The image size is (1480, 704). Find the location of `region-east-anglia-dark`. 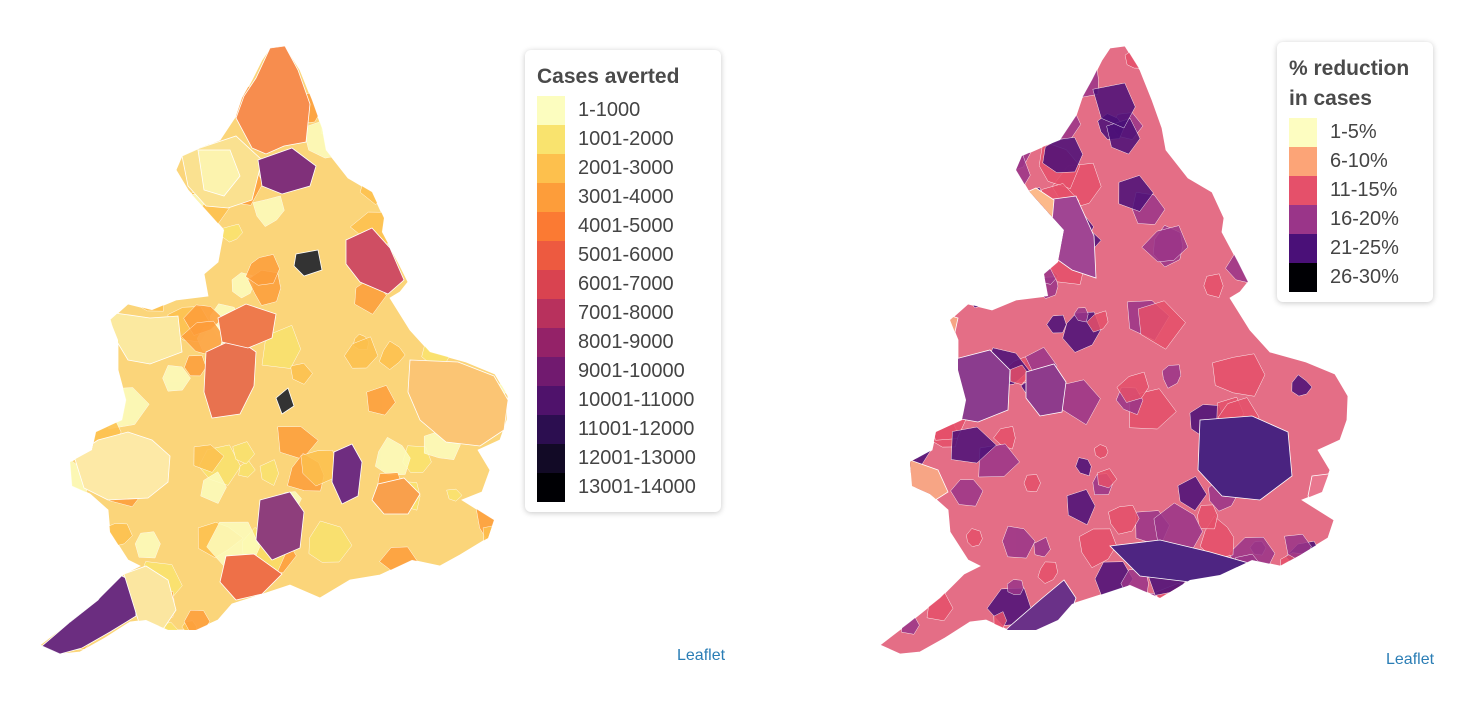

region-east-anglia-dark is located at coordinates (1404, 398).